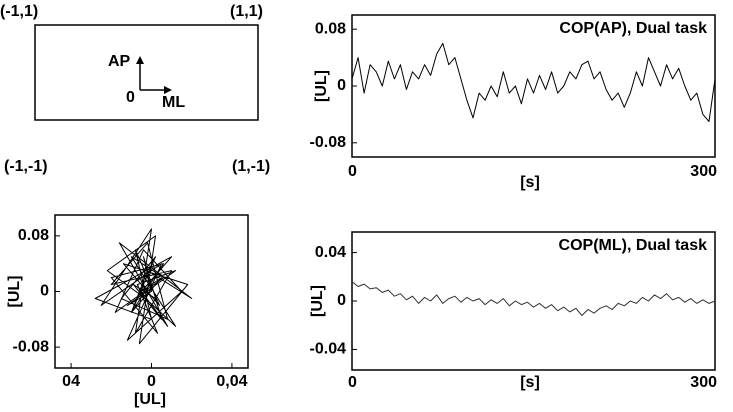  Describe the element at coordinates (251, 166) in the screenshot. I see `corner-label: (1,-1)` at that location.